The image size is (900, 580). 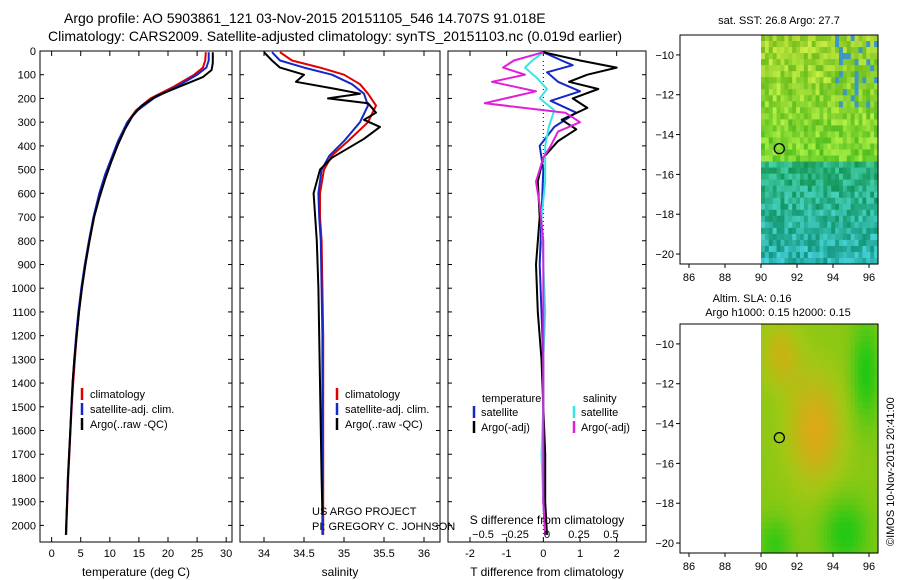 I want to click on x-tick-label: 36, so click(x=424, y=554).